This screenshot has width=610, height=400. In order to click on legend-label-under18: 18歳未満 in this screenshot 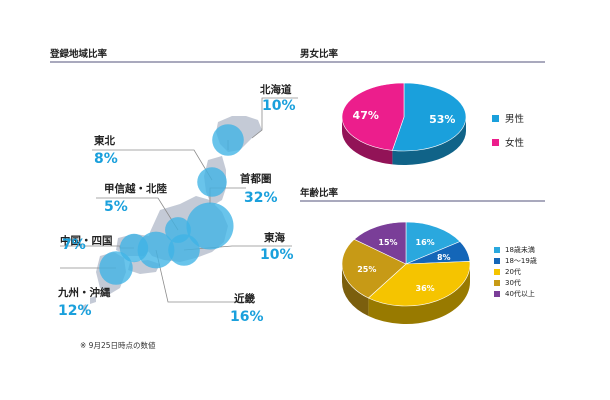, I will do `click(520, 249)`.